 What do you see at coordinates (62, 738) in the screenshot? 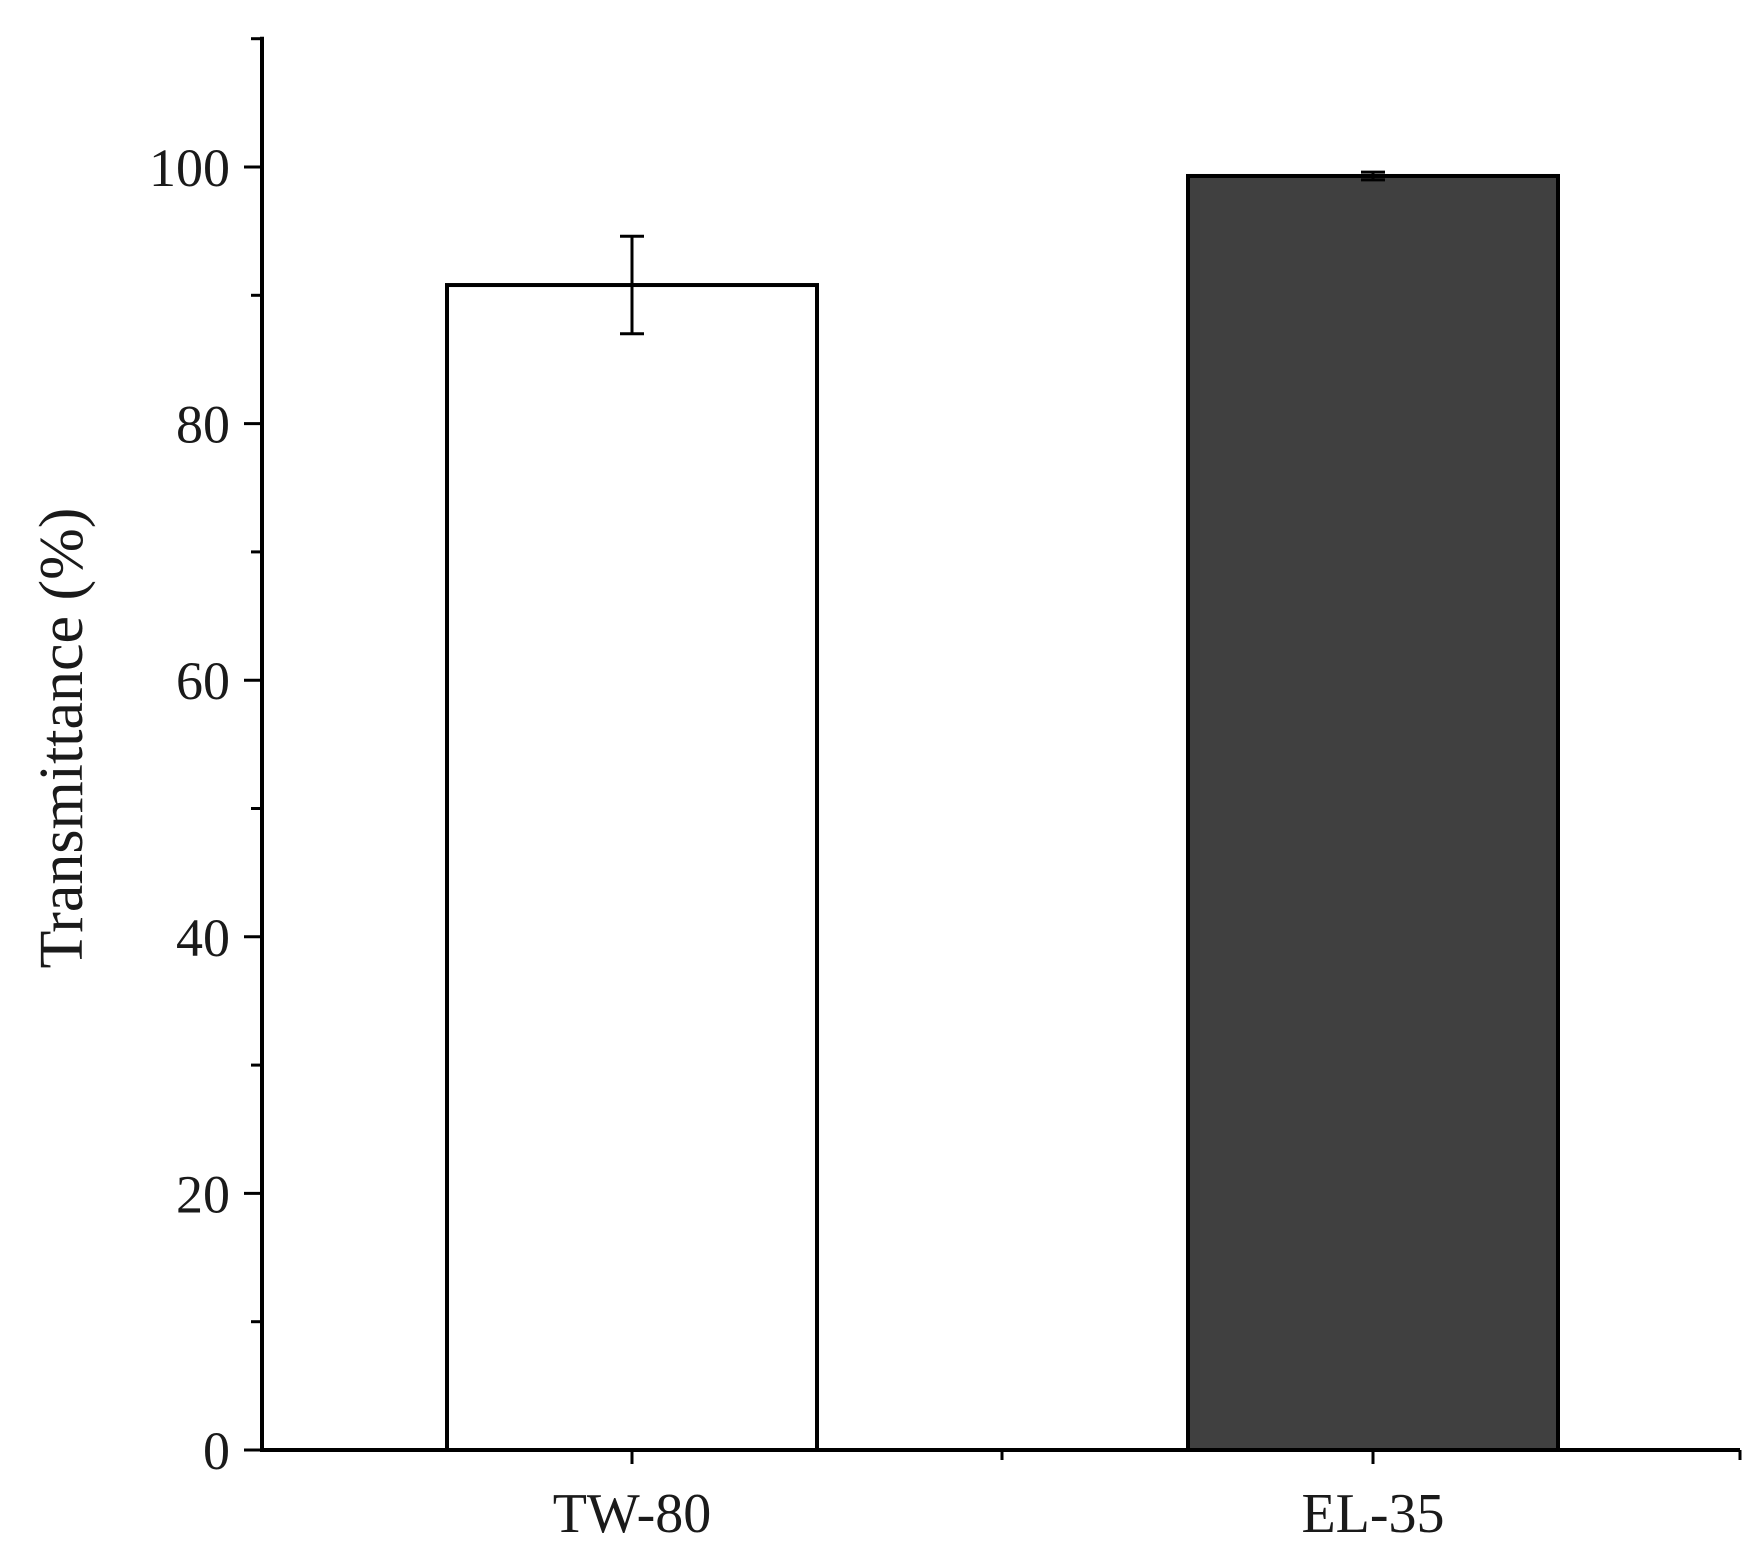
I see `y-axis-label: Transmittance (%)` at bounding box center [62, 738].